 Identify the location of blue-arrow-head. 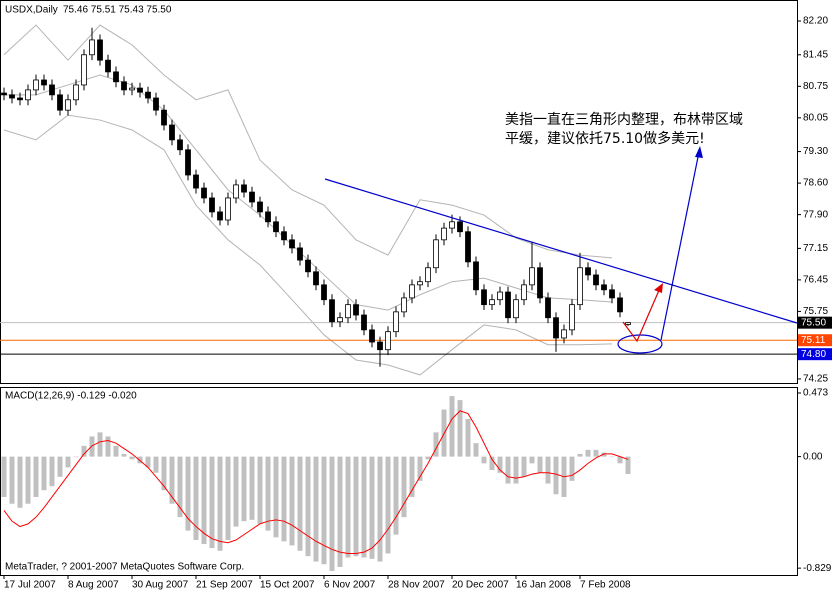
(699, 152).